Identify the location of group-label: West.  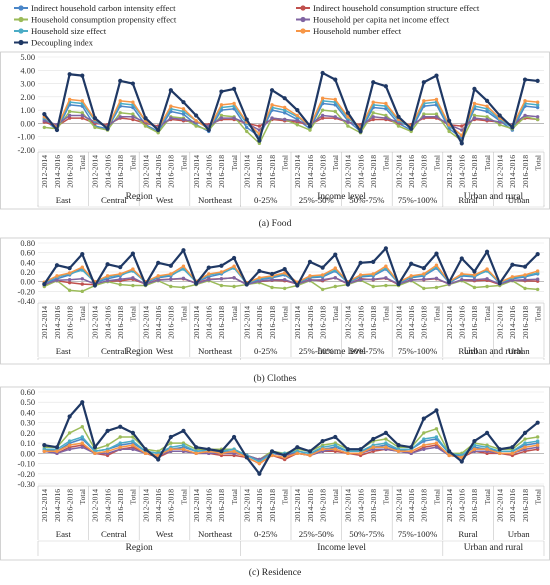
(165, 200).